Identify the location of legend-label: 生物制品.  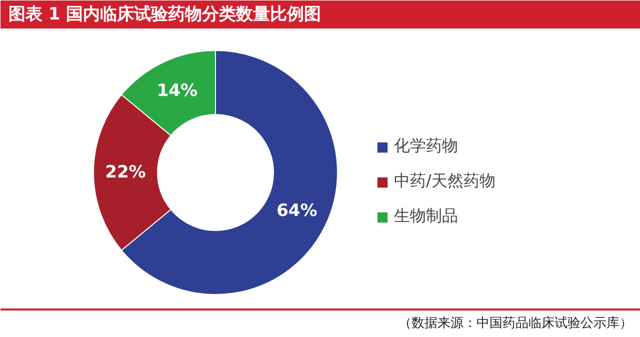
(426, 216).